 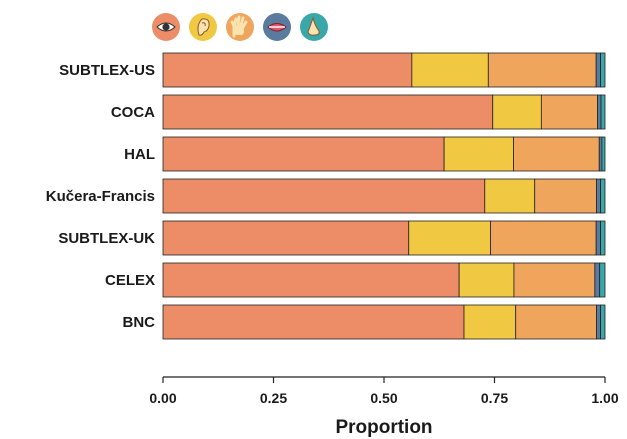 I want to click on x-tick-label: 0.75, so click(x=494, y=398).